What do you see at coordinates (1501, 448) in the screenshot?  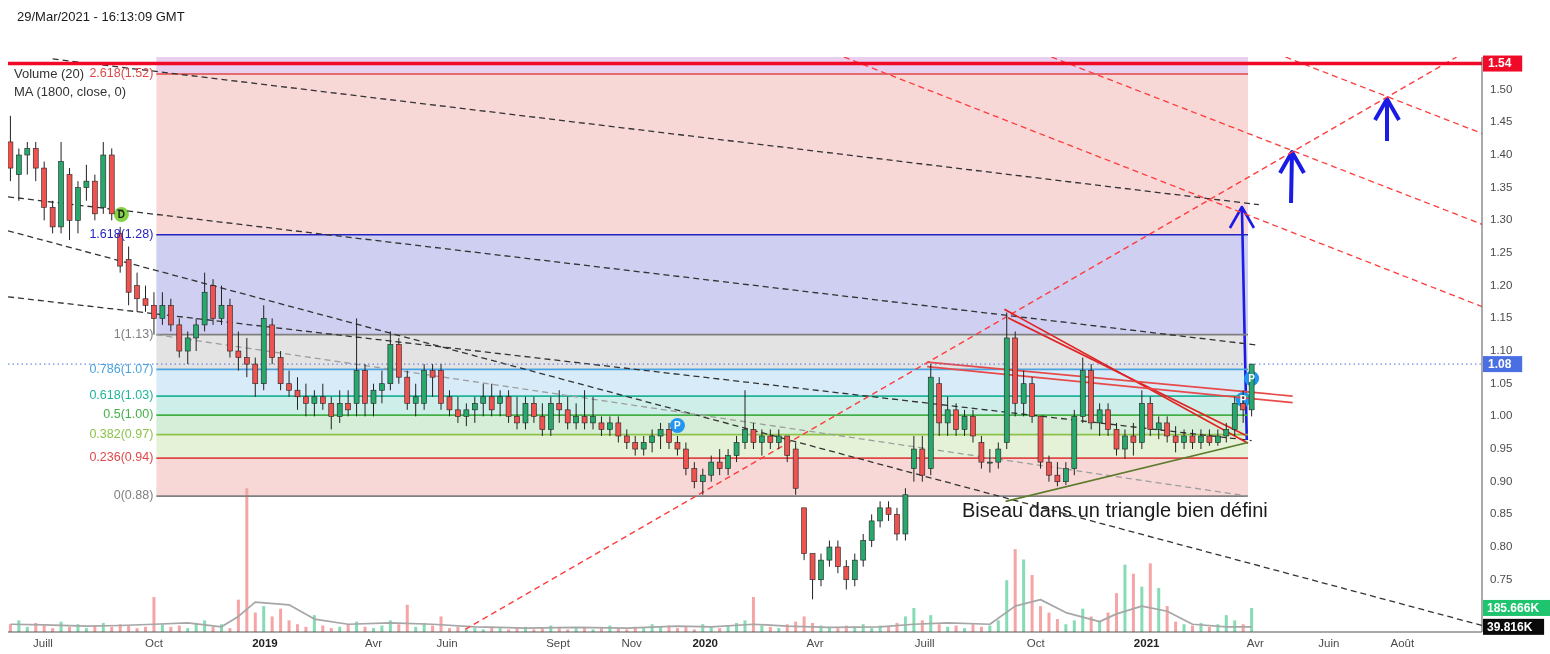 I see `y-tick-label: 0.95` at bounding box center [1501, 448].